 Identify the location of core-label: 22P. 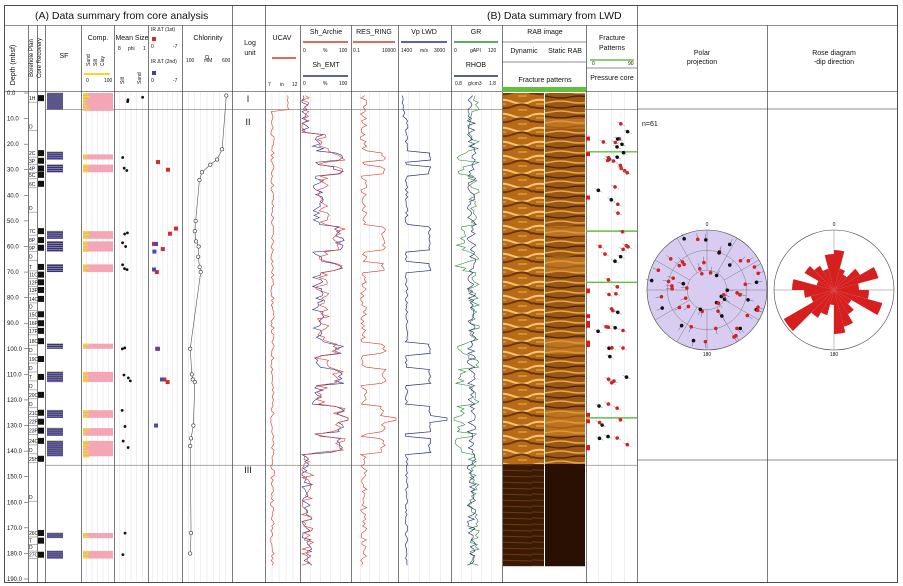
(34, 423).